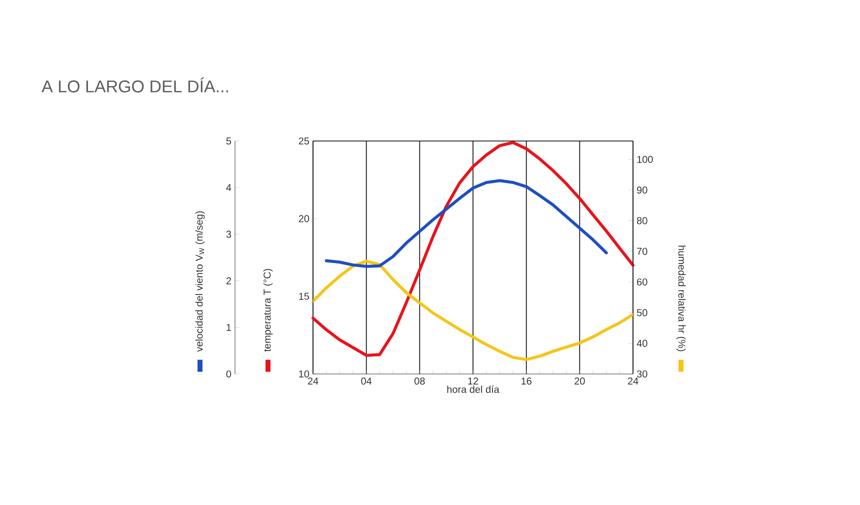  I want to click on y3-tick-label: 4, so click(229, 188).